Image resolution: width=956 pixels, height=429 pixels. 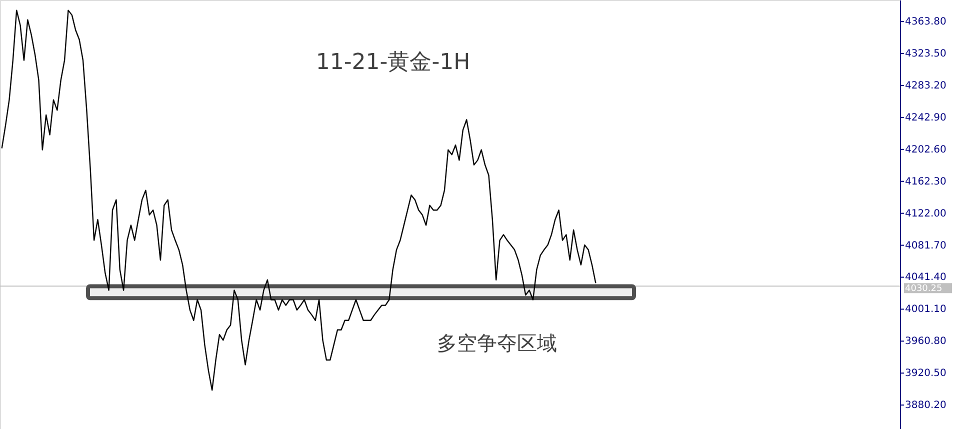 What do you see at coordinates (925, 54) in the screenshot?
I see `y-tick-label: 4323.50` at bounding box center [925, 54].